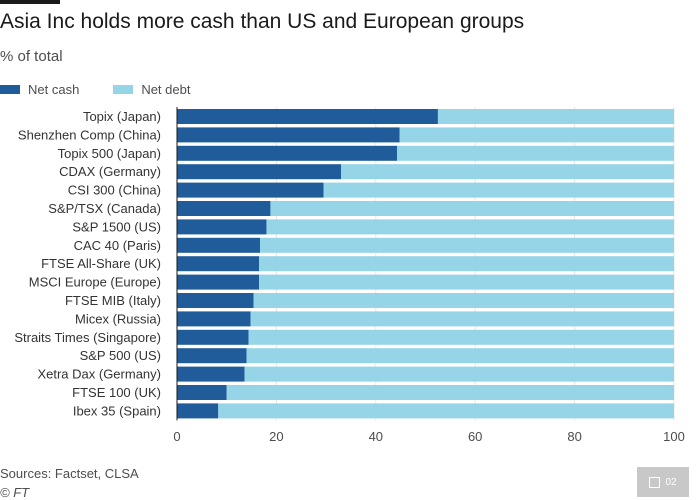  What do you see at coordinates (466, 282) in the screenshot?
I see `bar-net-debt-msci-europe-europe` at bounding box center [466, 282].